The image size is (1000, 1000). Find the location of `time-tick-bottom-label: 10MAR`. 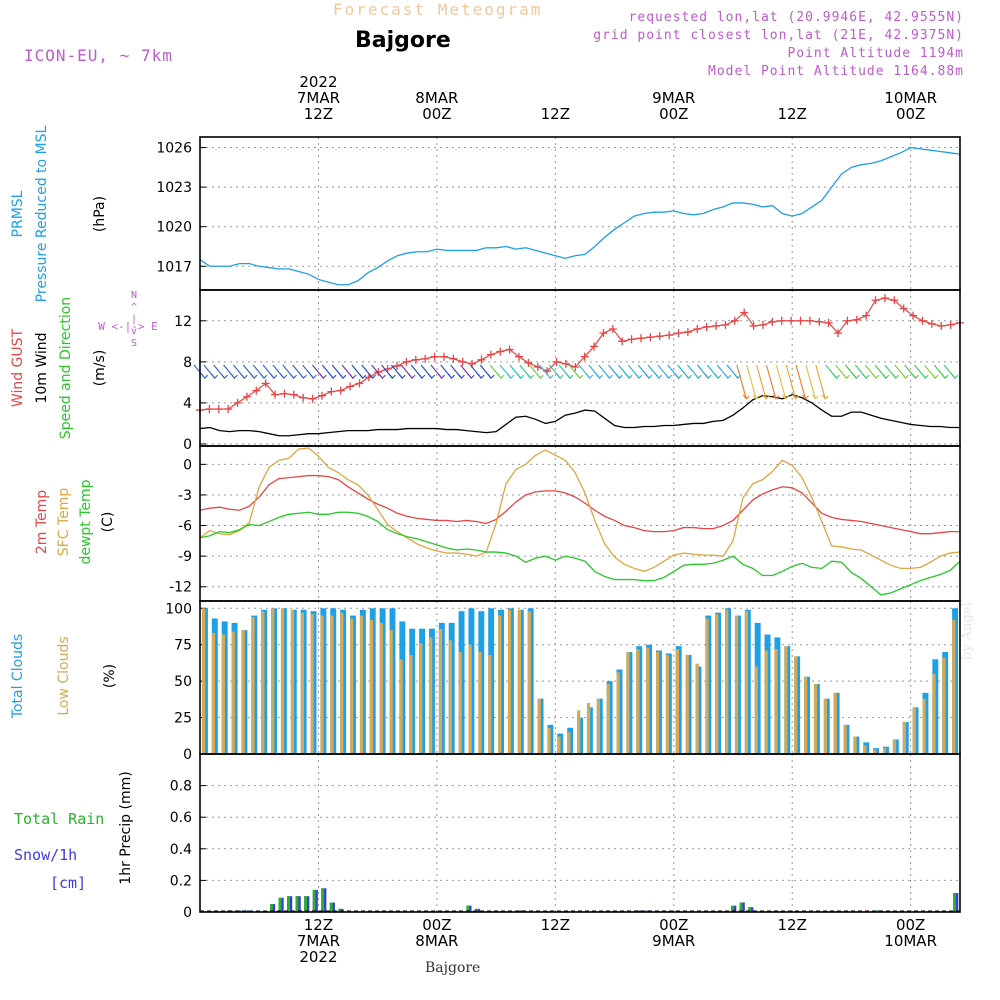

time-tick-bottom-label: 10MAR is located at coordinates (910, 941).